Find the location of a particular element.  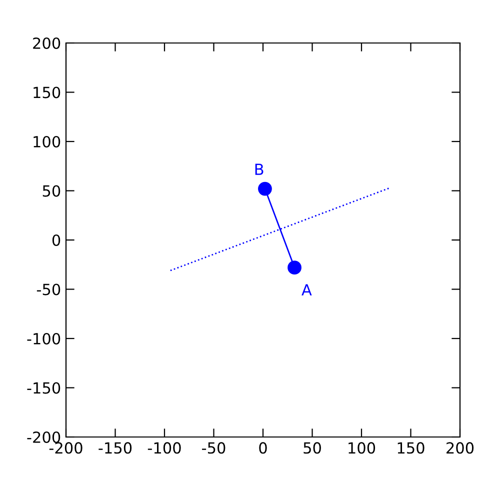

x-tick-label: -150 is located at coordinates (115, 448).